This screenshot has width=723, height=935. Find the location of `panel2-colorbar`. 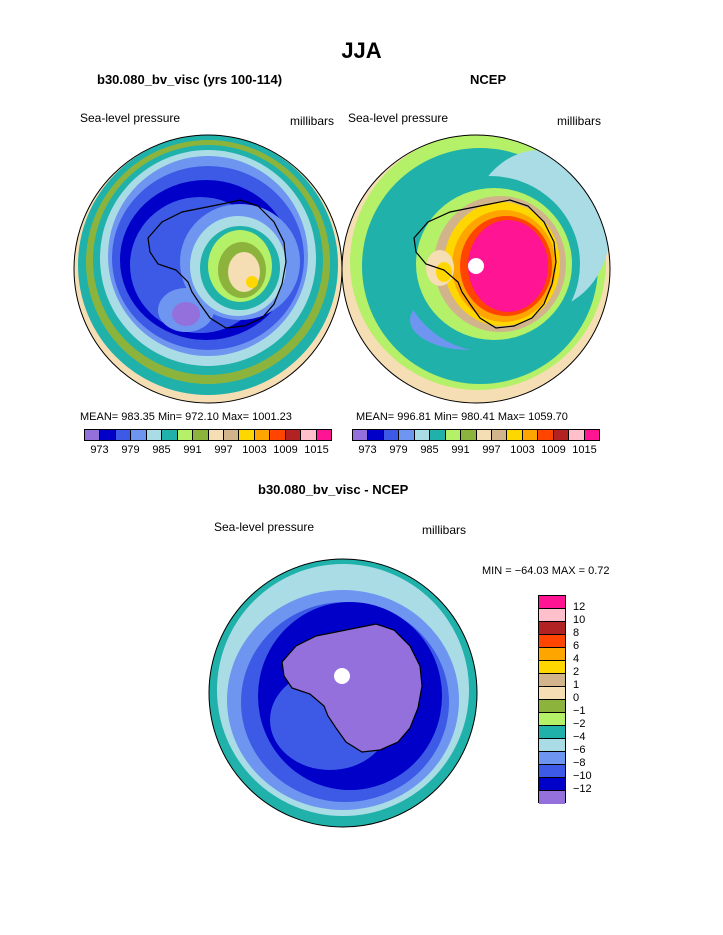

panel2-colorbar is located at coordinates (476, 435).